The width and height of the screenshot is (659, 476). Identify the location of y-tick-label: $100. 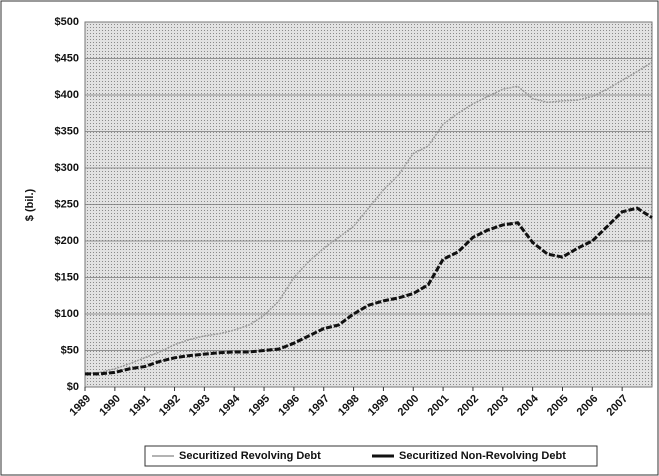
(67, 314).